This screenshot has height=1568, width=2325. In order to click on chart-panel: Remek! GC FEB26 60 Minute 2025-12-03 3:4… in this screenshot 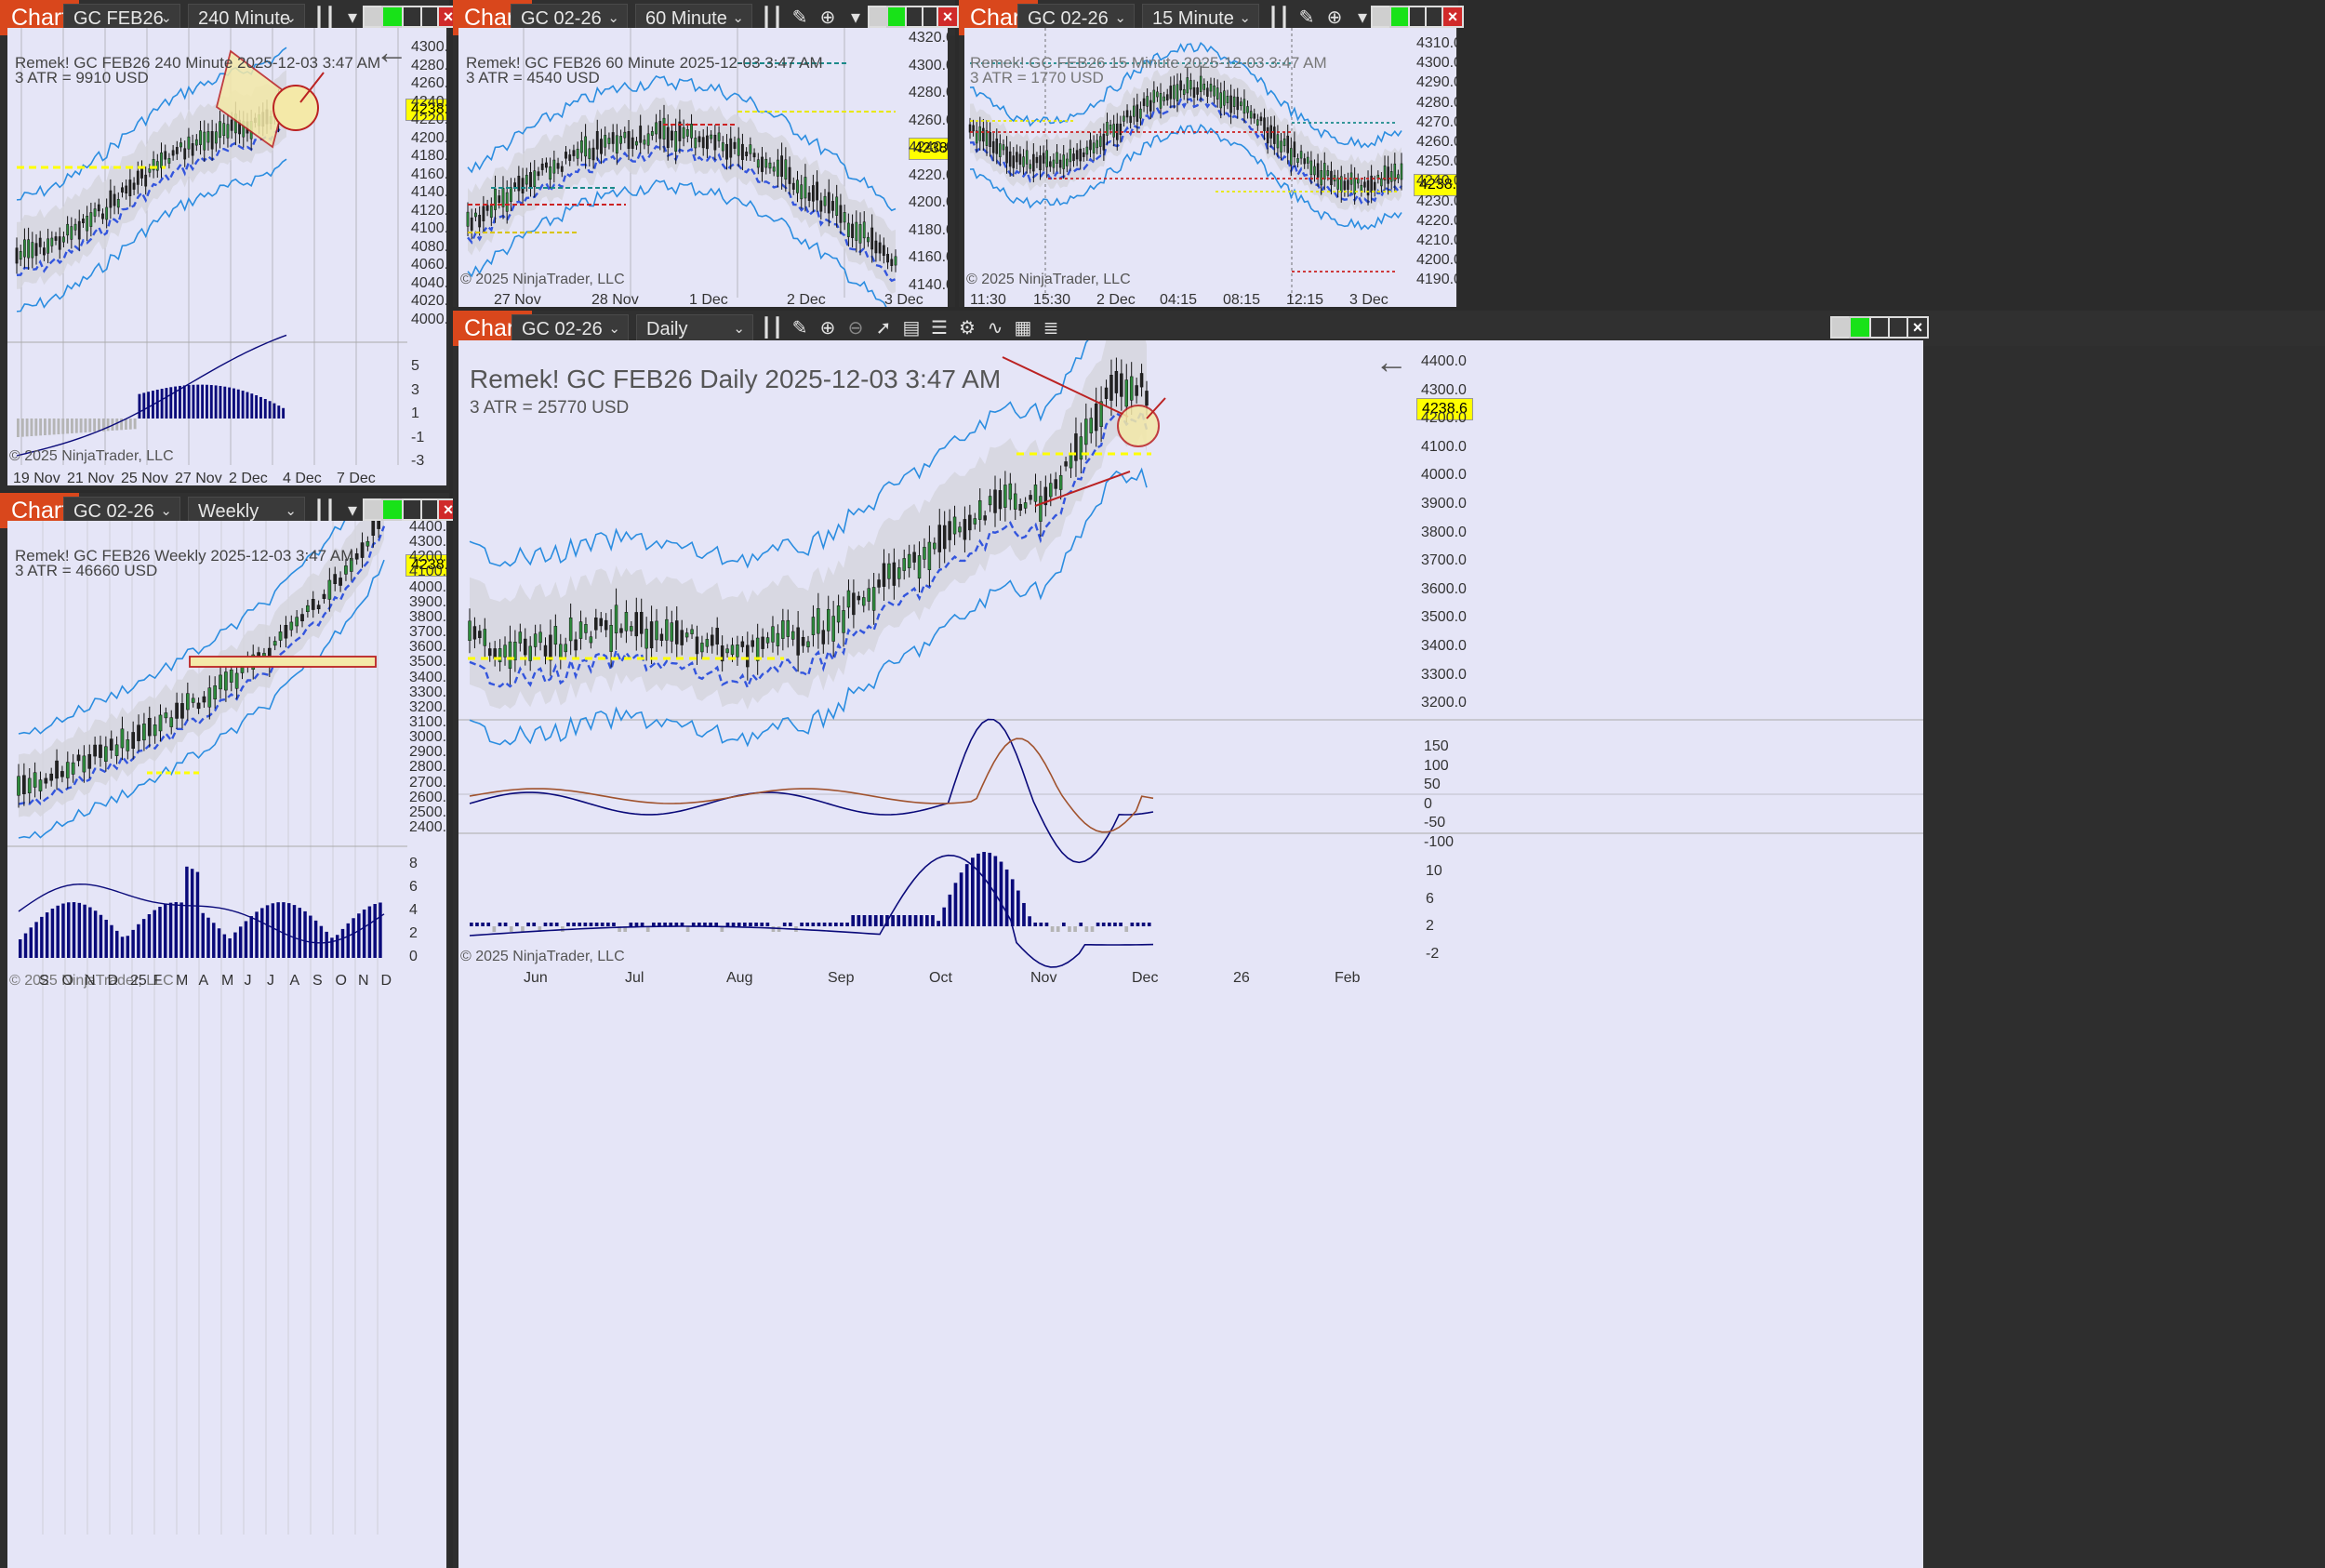, I will do `click(703, 167)`.